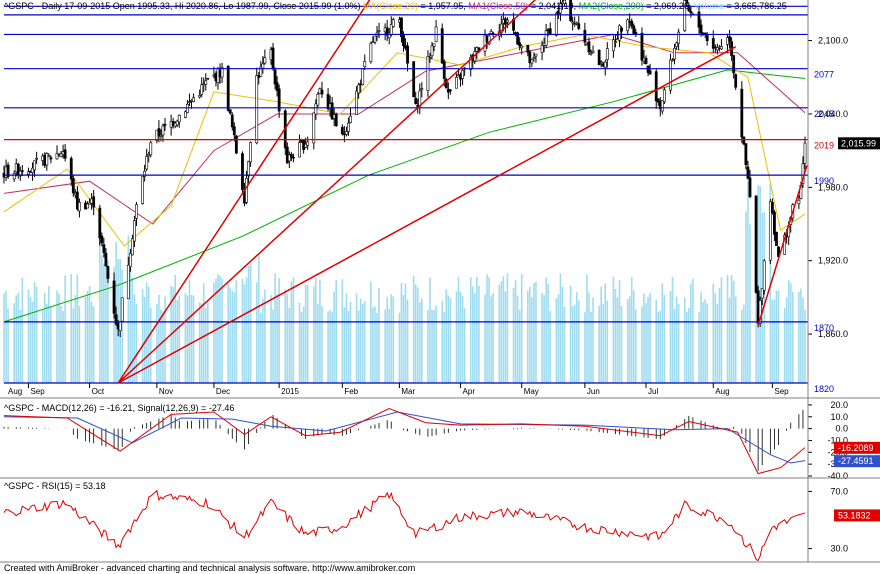 This screenshot has width=880, height=574. I want to click on rsi-line, so click(404, 525).